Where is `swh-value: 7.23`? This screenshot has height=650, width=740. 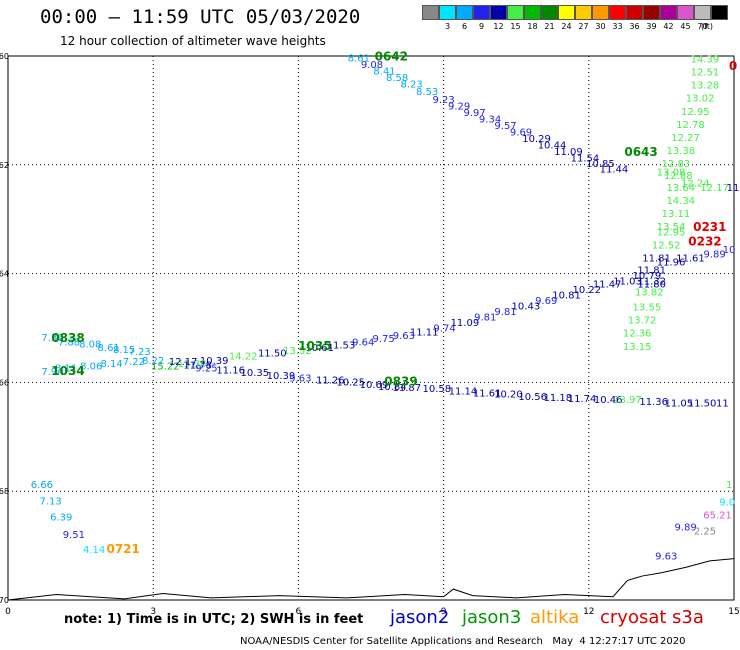
swh-value: 7.23 is located at coordinates (140, 352).